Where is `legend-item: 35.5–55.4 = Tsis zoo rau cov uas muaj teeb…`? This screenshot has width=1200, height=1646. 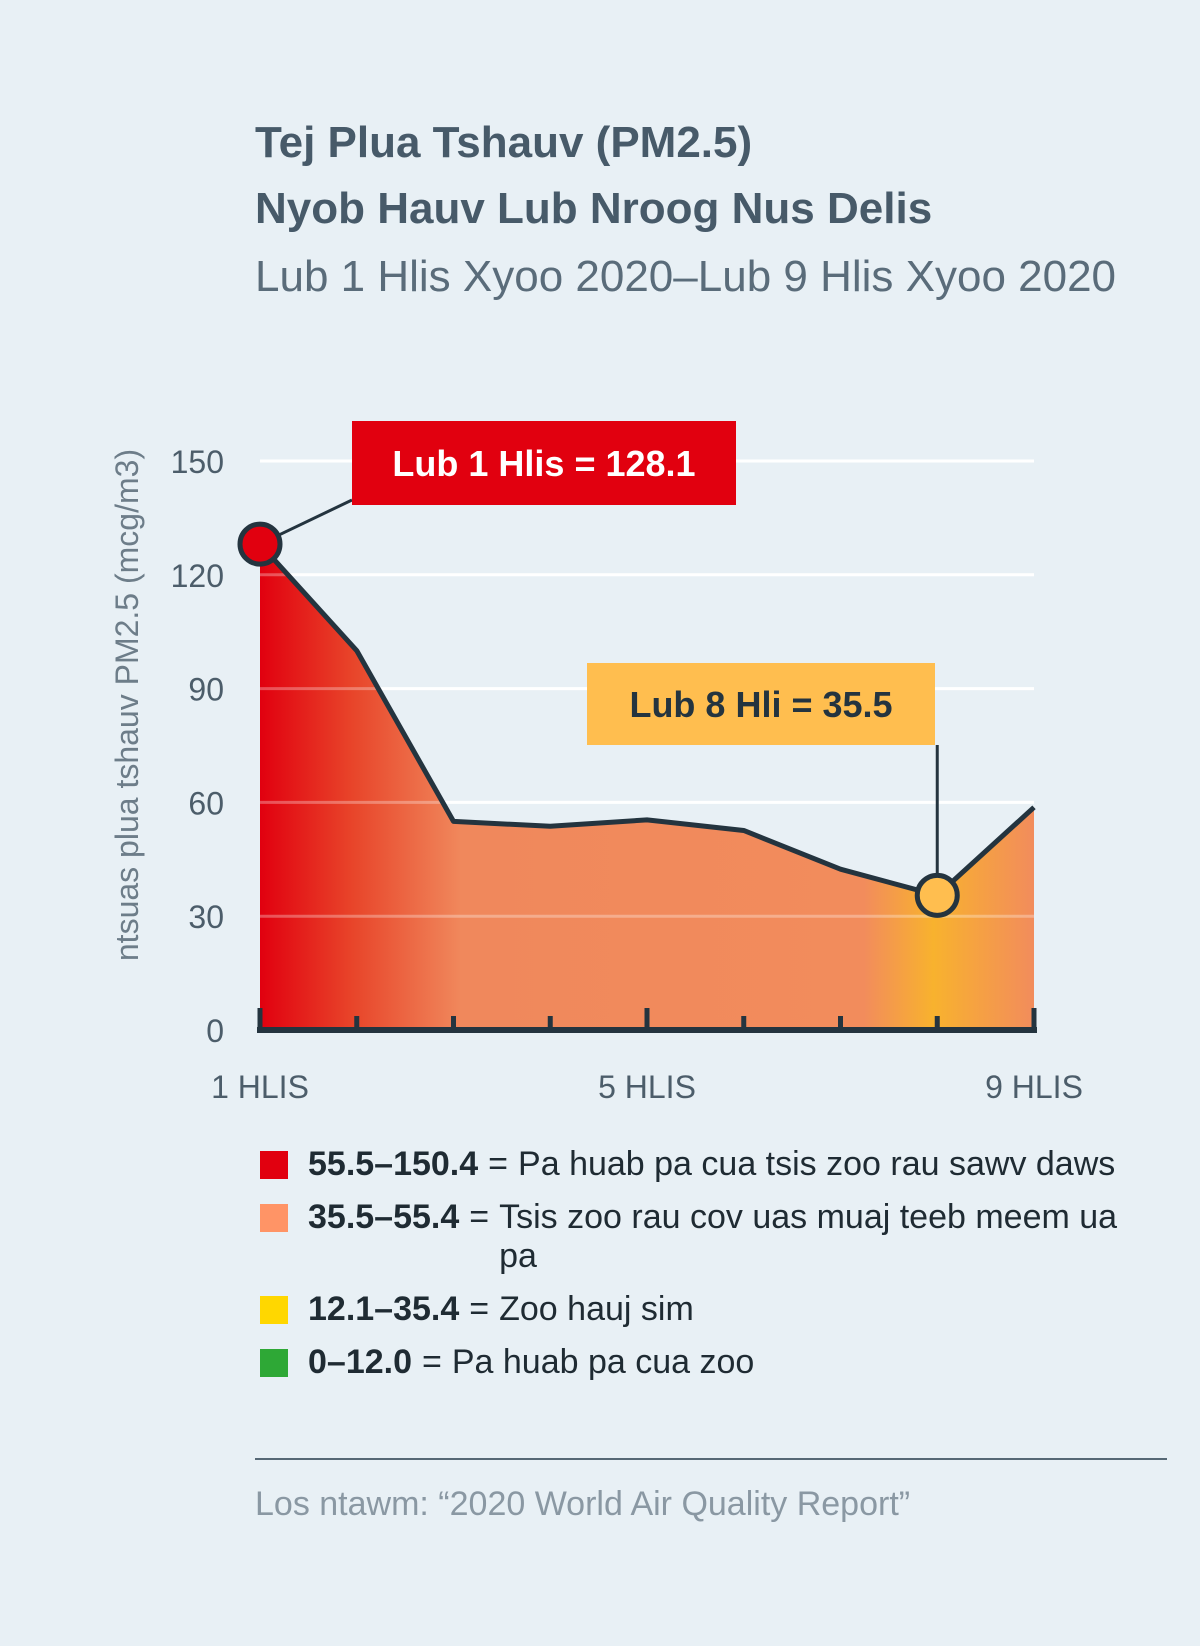 legend-item: 35.5–55.4 = Tsis zoo rau cov uas muaj teeb… is located at coordinates (689, 1237).